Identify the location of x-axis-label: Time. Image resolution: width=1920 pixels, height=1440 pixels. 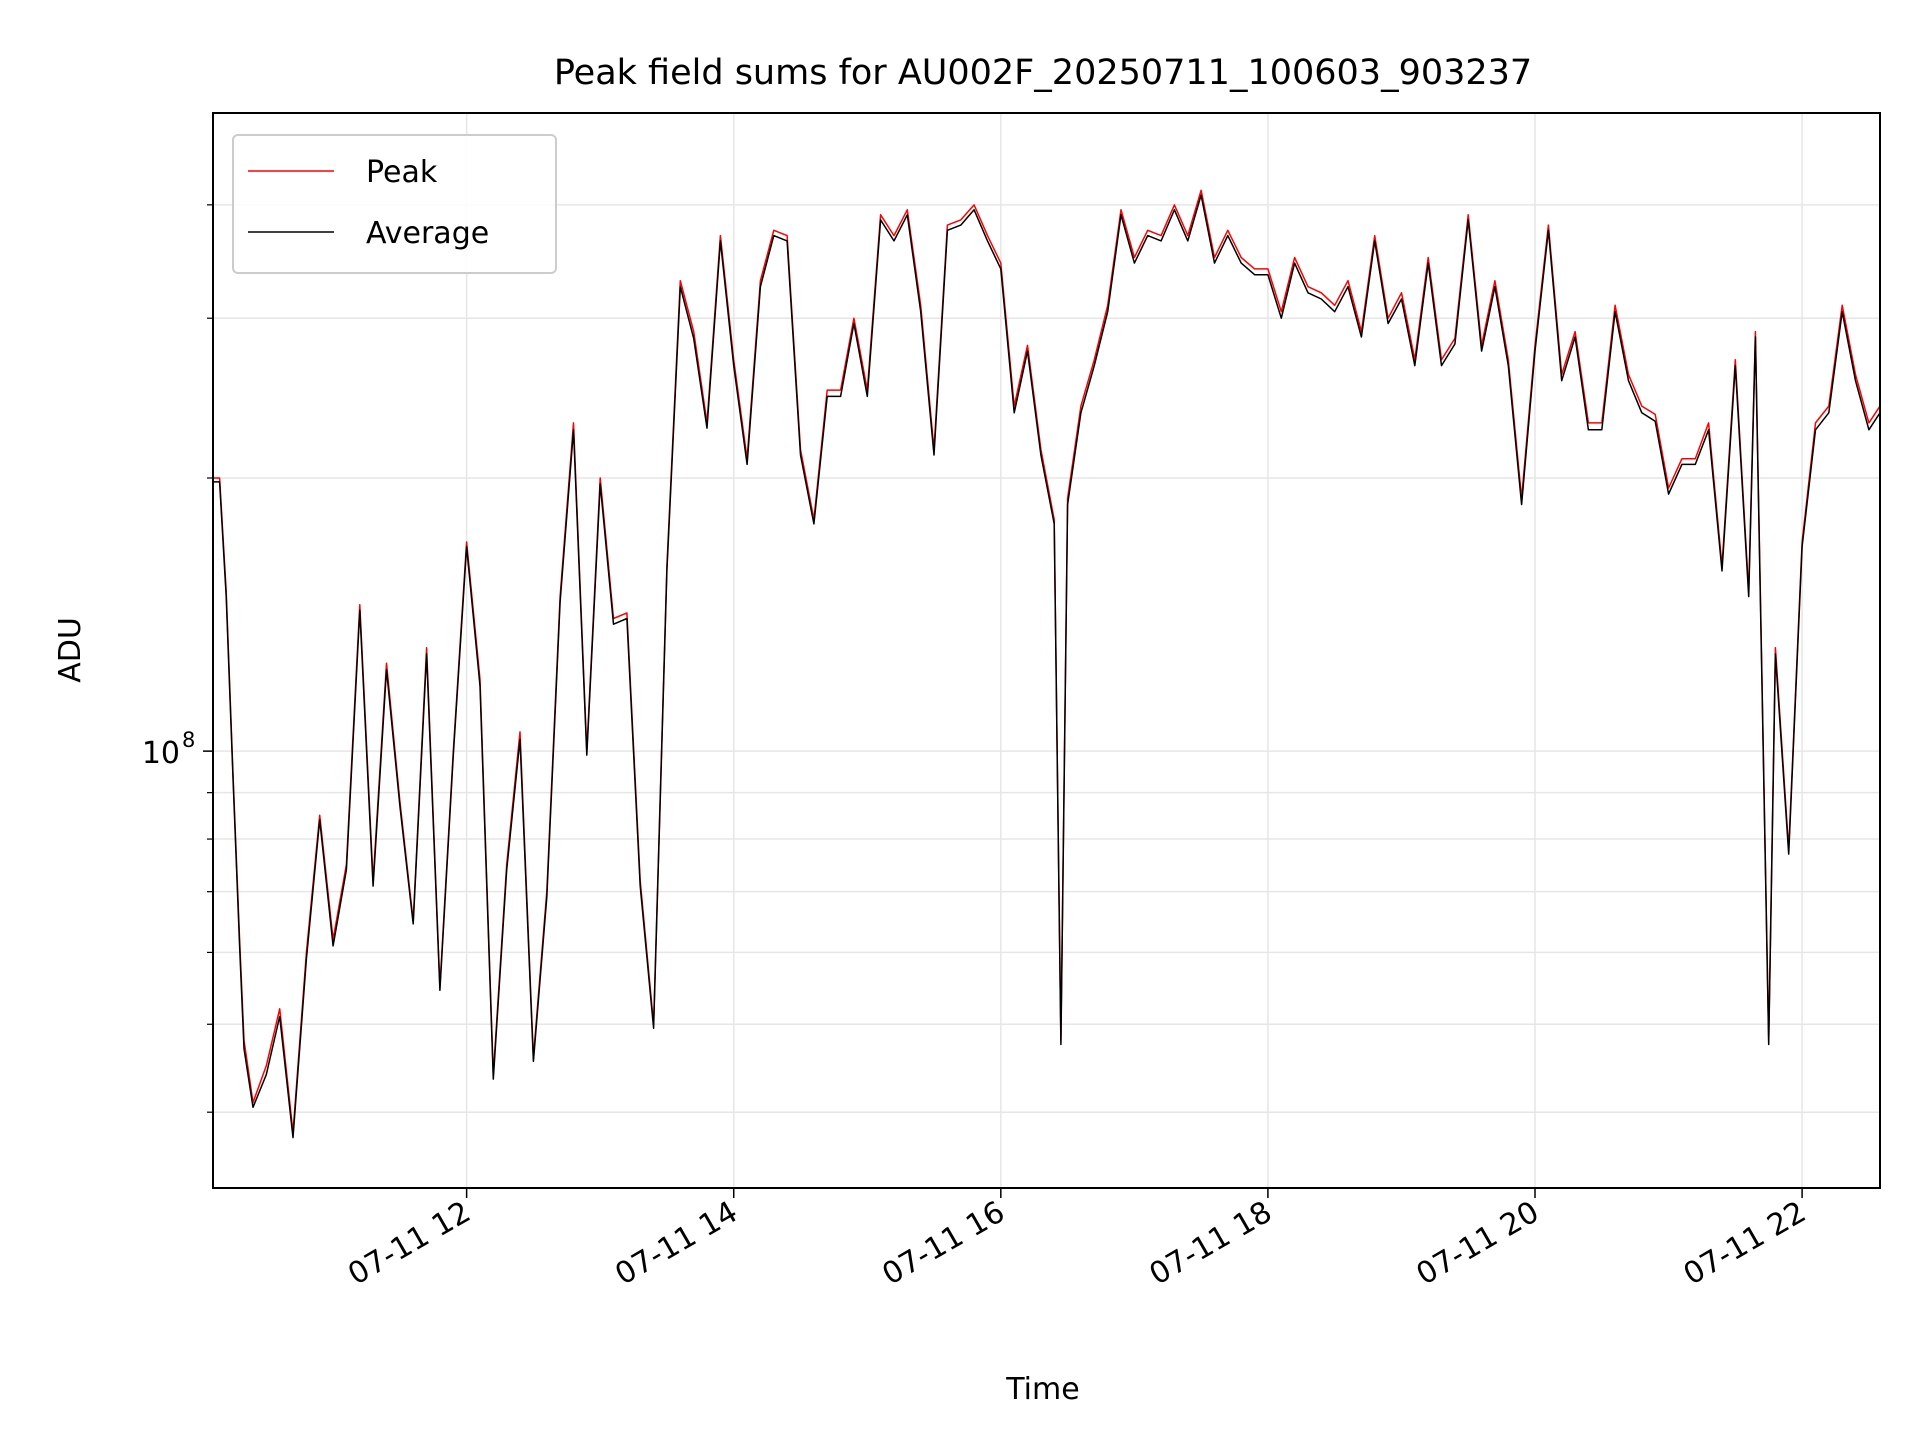
(1042, 1389).